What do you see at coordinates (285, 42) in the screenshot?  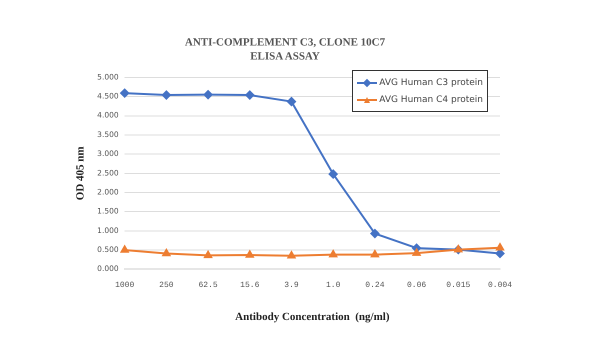 I see `chart-title: ANTI-COMPLEMENT C3, CLONE 10C7` at bounding box center [285, 42].